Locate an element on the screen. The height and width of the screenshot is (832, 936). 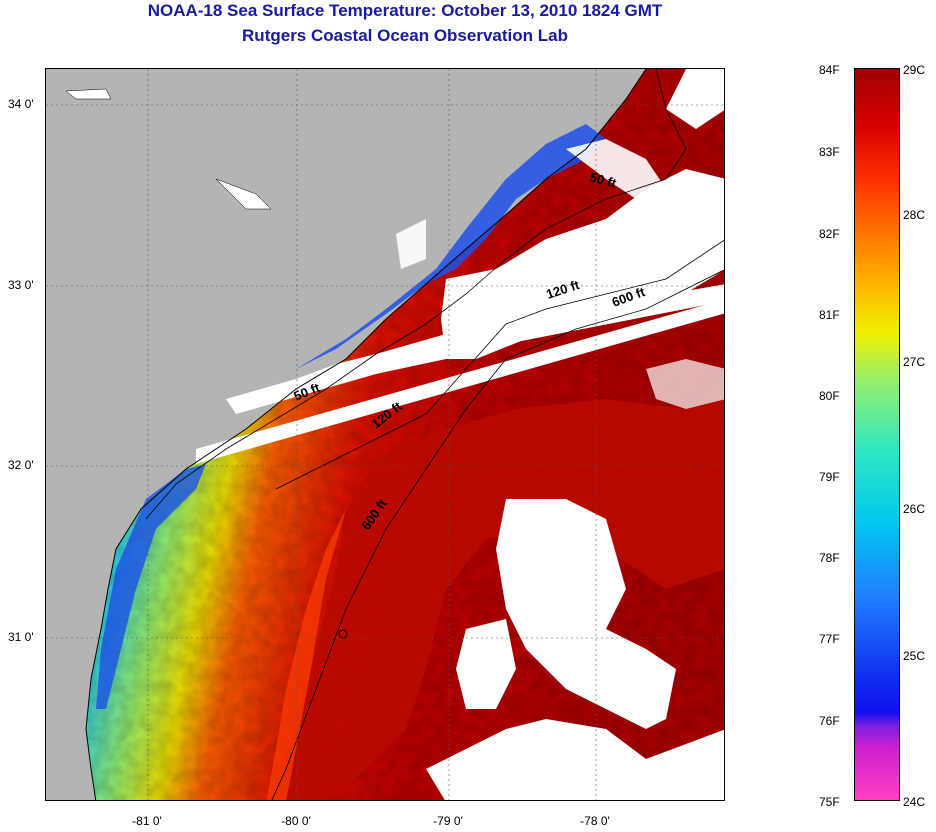
lon-label-78: -78 0' is located at coordinates (595, 821).